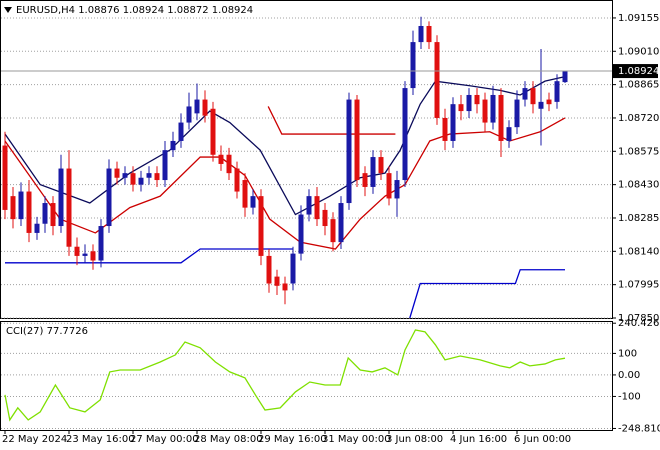  Describe the element at coordinates (638, 318) in the screenshot. I see `y-tick-label: 1.07850` at that location.